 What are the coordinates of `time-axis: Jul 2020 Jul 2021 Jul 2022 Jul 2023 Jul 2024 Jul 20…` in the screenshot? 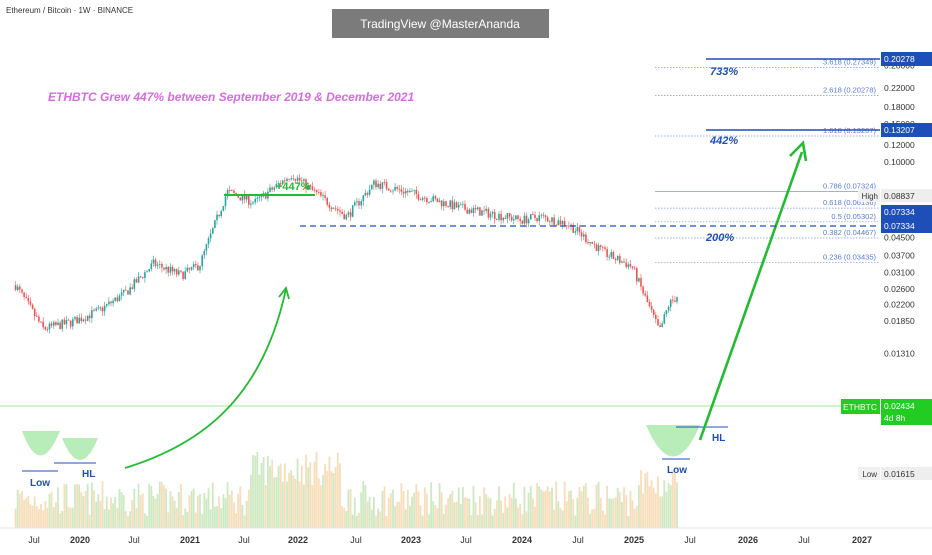 It's located at (450, 540).